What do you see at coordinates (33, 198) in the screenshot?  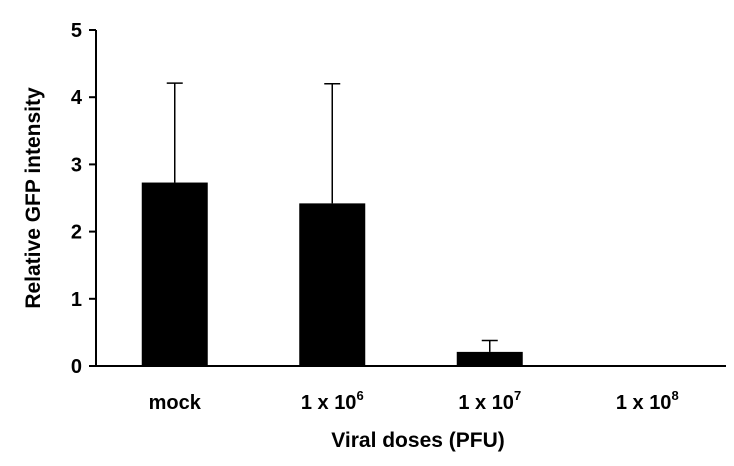 I see `y-axis-title: Relative GFP intensity` at bounding box center [33, 198].